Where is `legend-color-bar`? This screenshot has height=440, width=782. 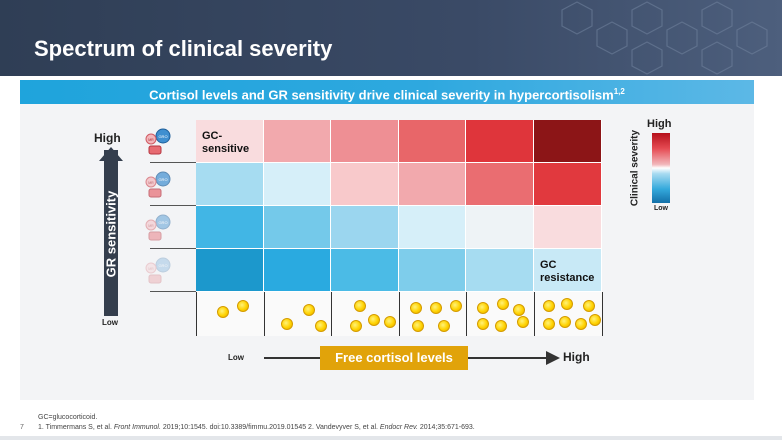
legend-color-bar is located at coordinates (661, 168).